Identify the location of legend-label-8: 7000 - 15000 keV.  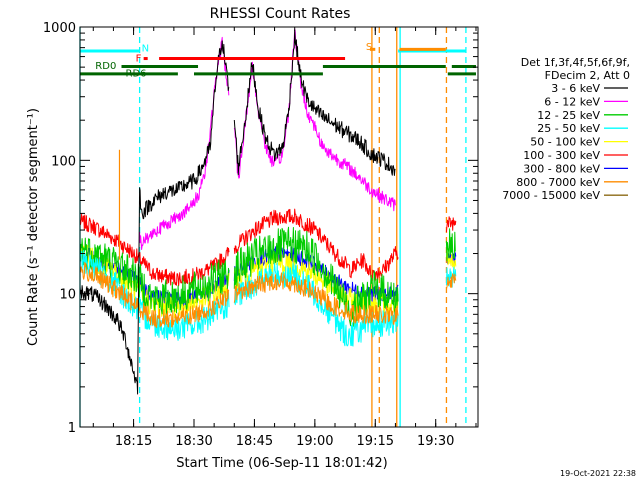
(551, 195).